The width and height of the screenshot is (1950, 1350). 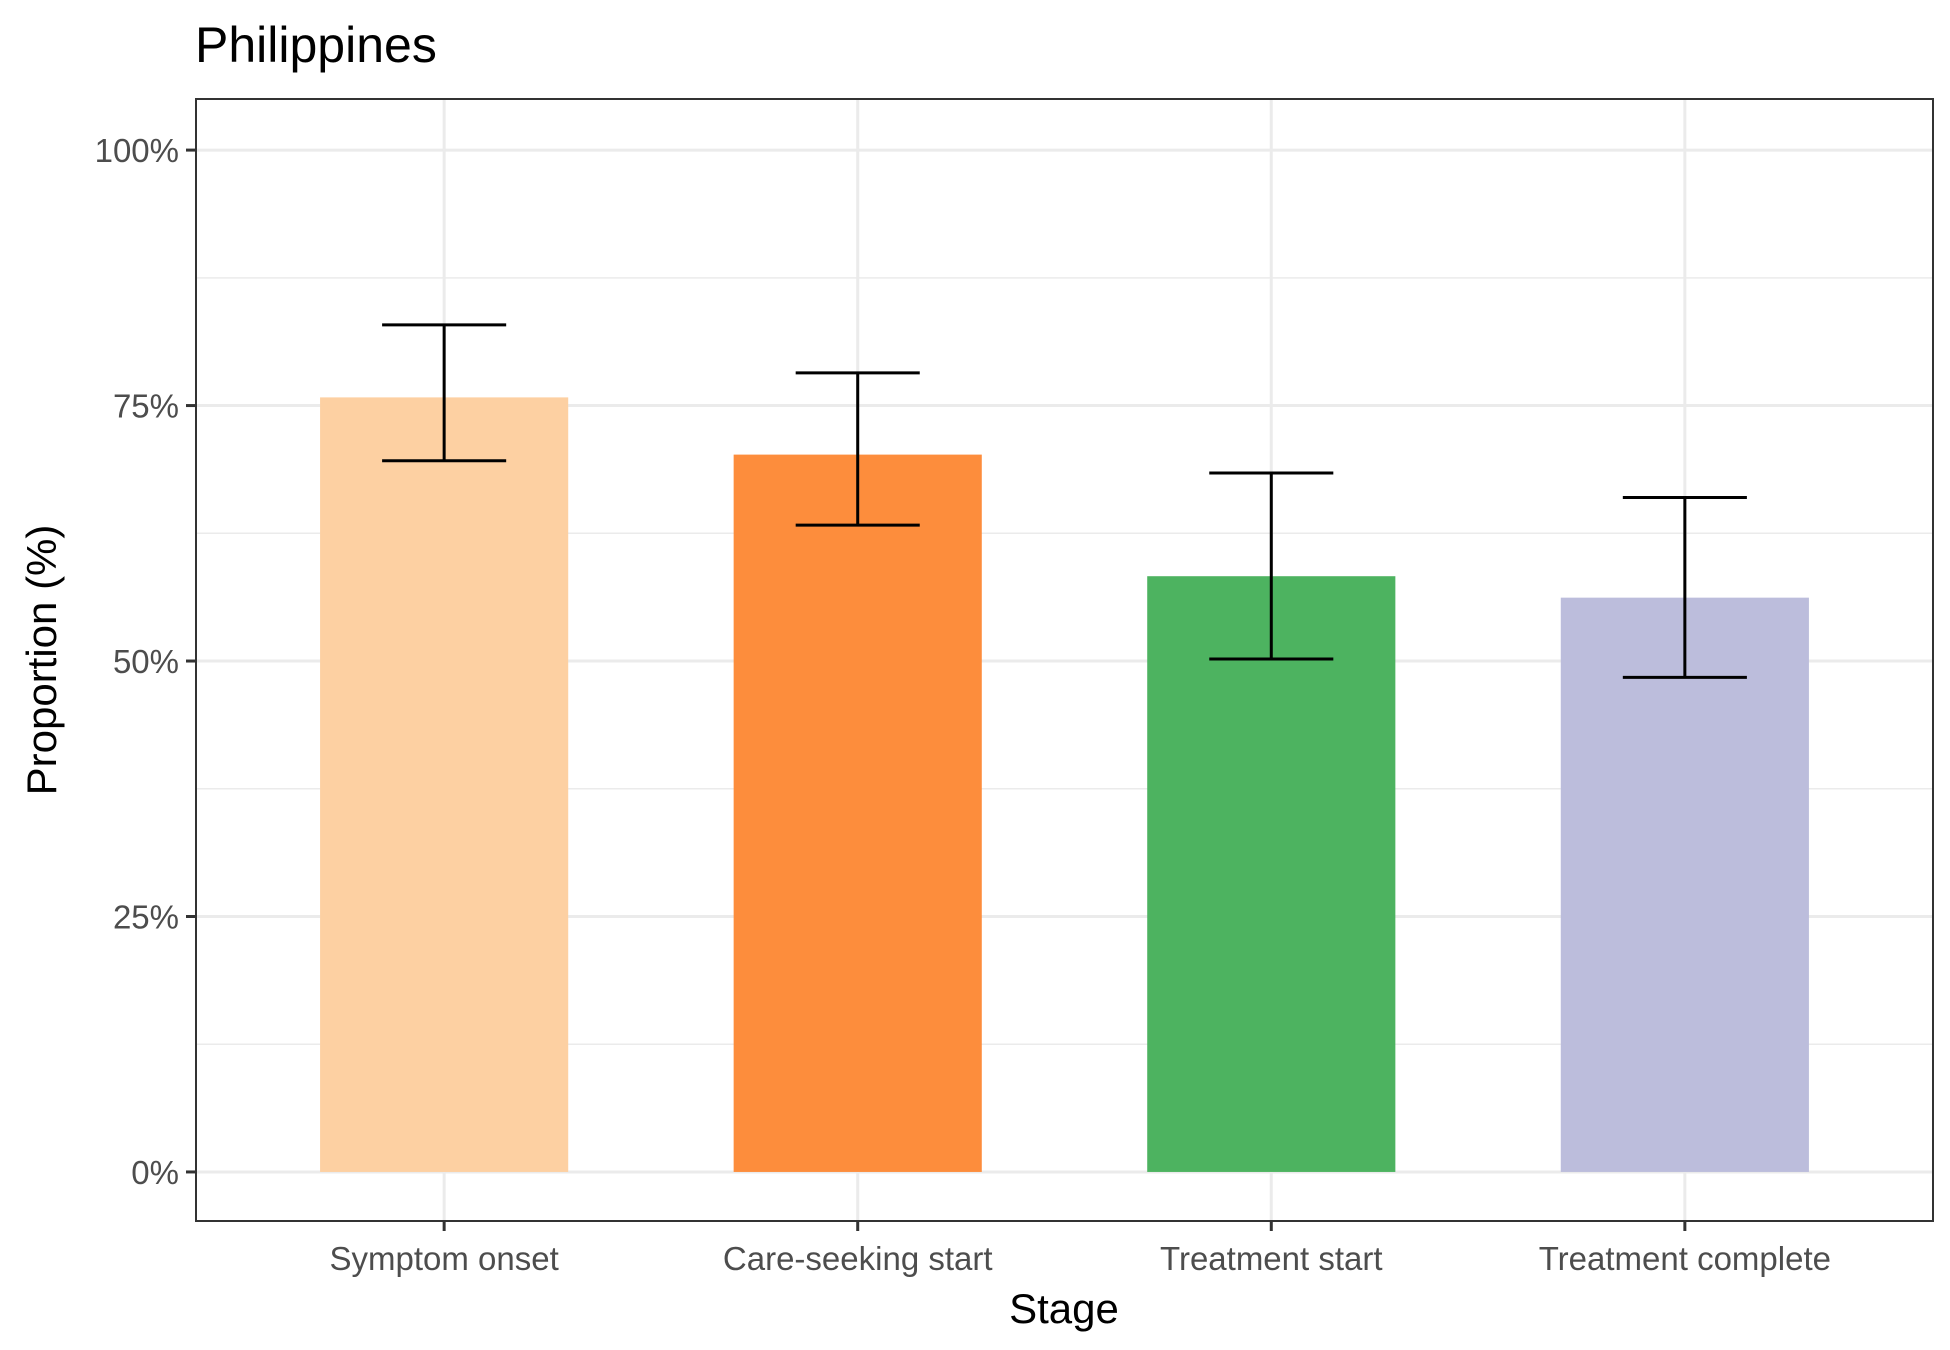 What do you see at coordinates (155, 1172) in the screenshot?
I see `y-tick-label: 0%` at bounding box center [155, 1172].